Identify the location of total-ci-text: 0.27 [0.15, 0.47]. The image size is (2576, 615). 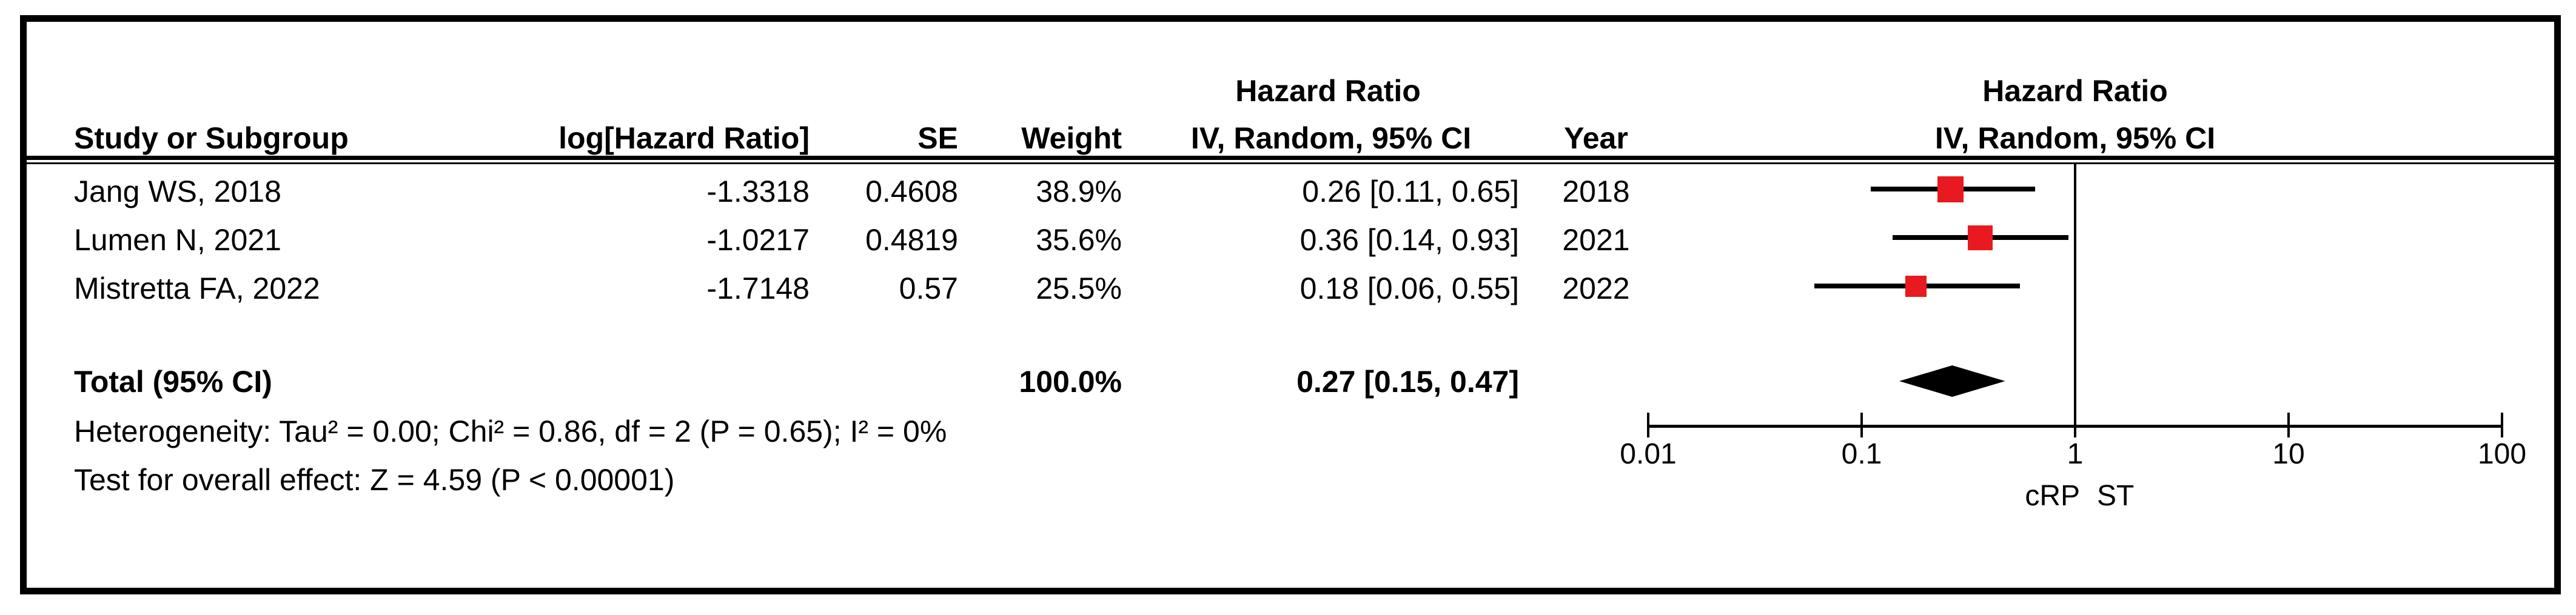
(1407, 382).